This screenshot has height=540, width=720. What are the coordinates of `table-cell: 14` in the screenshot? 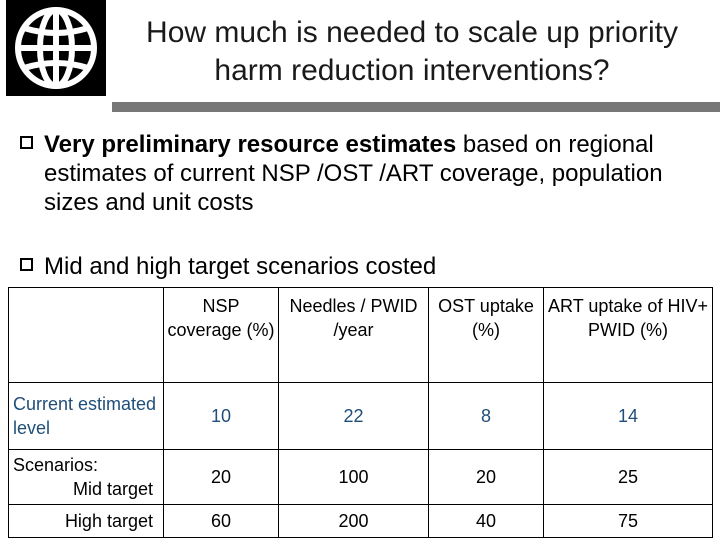 It's located at (628, 416).